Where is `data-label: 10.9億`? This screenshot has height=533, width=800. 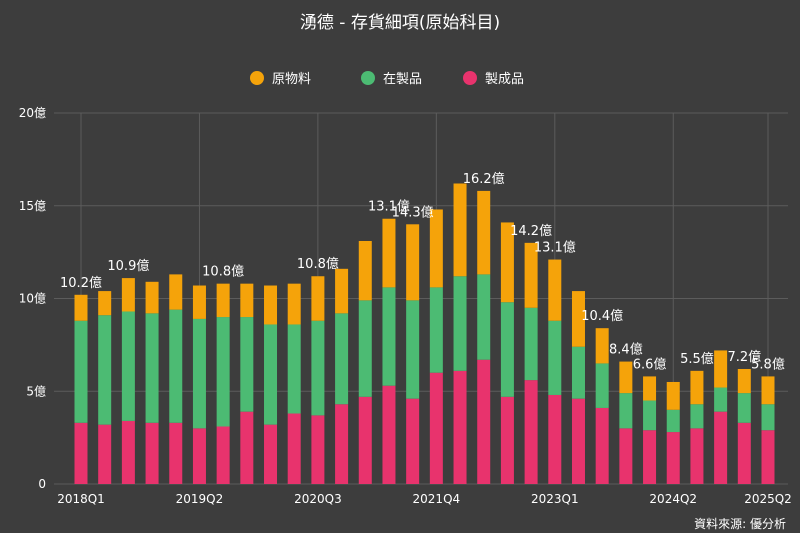 data-label: 10.9億 is located at coordinates (128, 266).